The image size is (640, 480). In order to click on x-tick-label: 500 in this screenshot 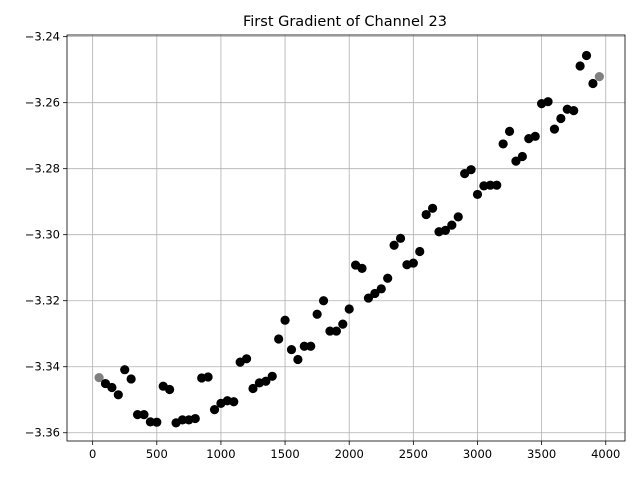, I will do `click(157, 454)`.